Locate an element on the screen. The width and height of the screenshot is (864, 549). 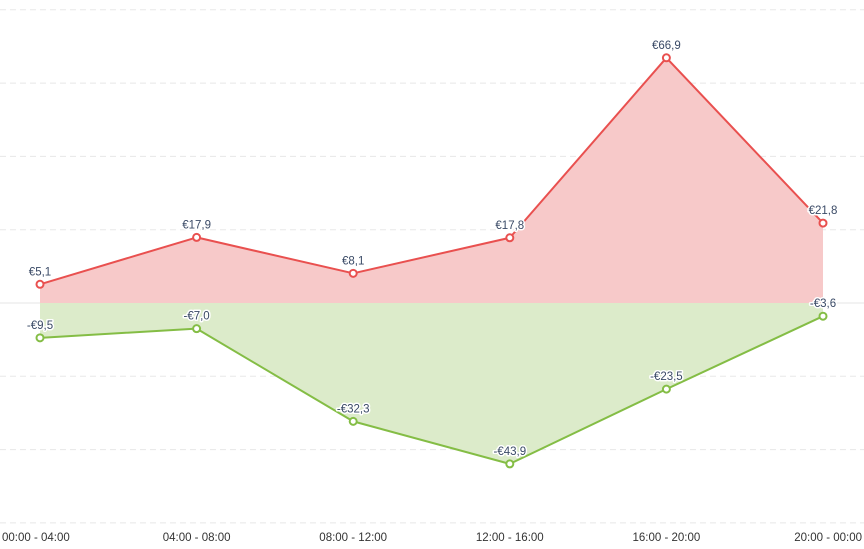
series-1-data-label: -€32,3 is located at coordinates (353, 409).